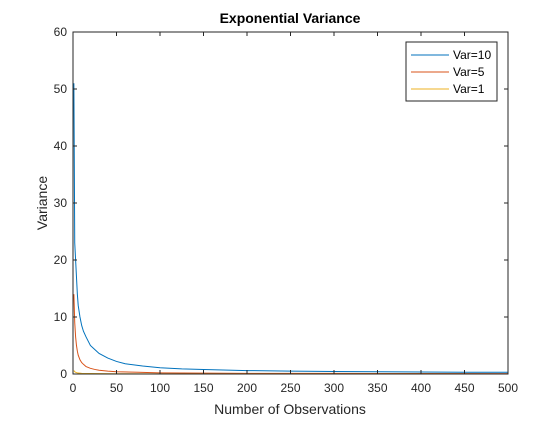  What do you see at coordinates (421, 388) in the screenshot?
I see `x-tick-label: 400` at bounding box center [421, 388].